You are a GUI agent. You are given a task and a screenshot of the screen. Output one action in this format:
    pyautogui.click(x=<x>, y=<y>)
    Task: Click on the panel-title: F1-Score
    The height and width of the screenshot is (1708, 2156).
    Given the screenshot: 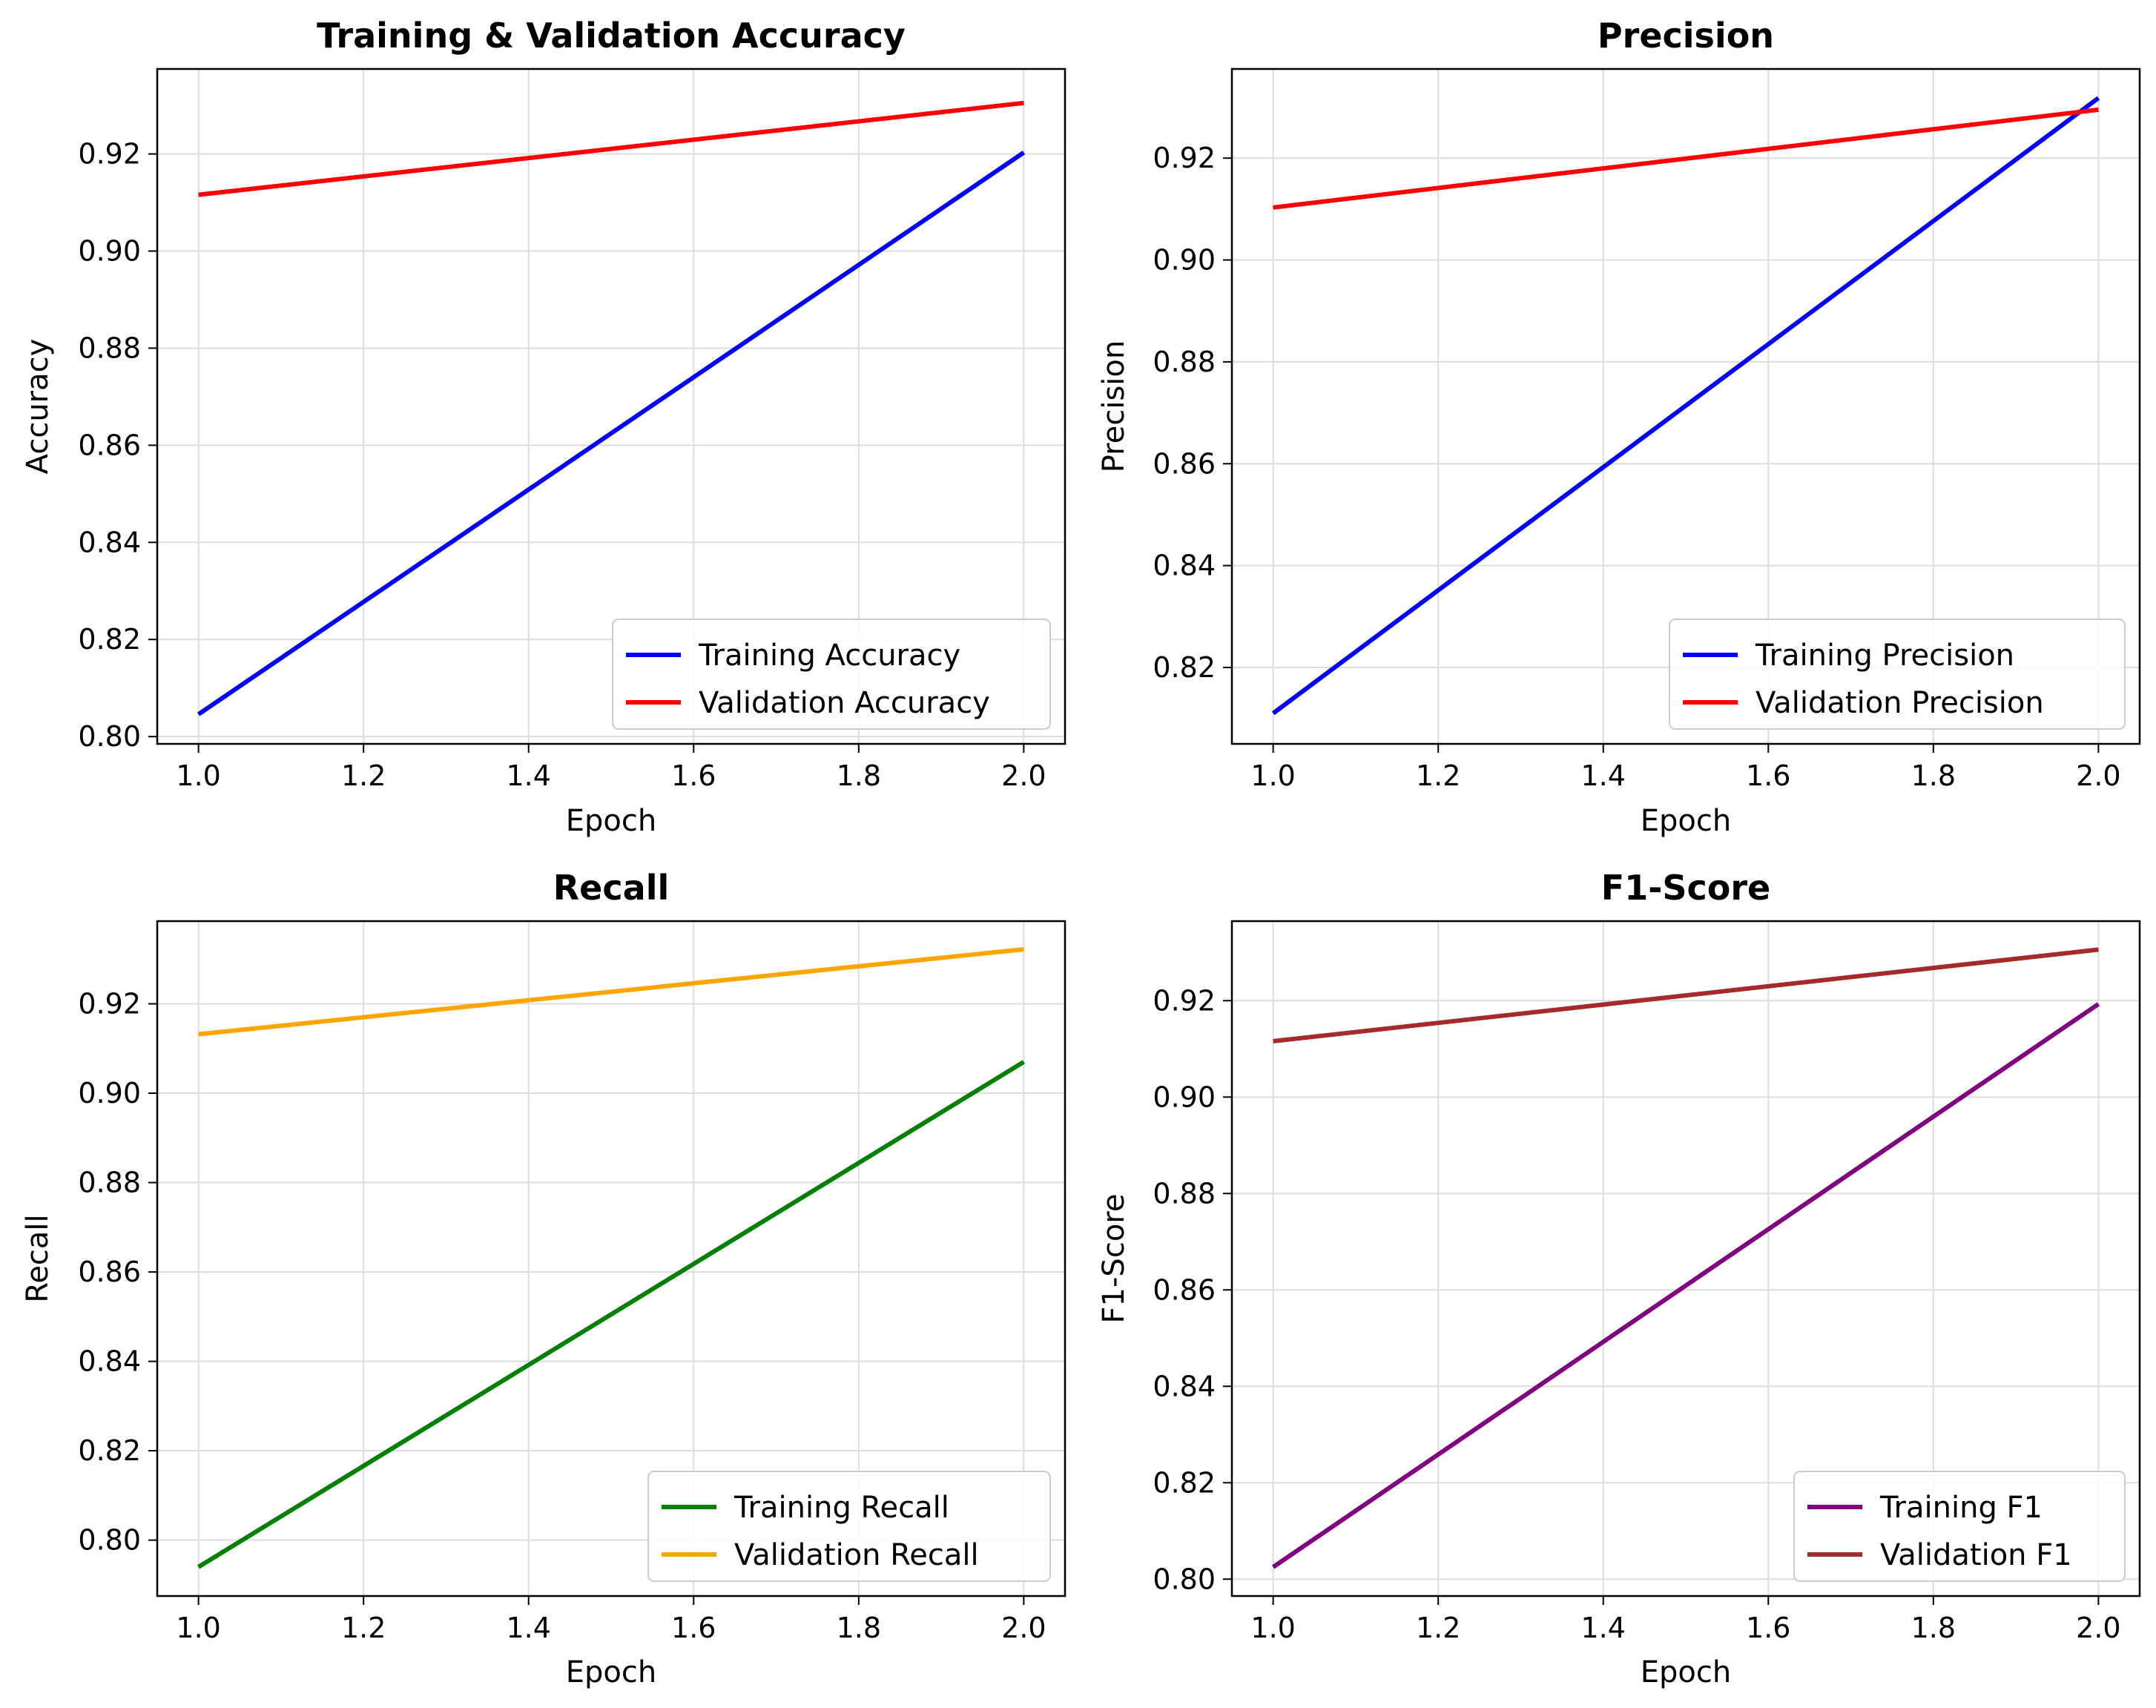 What is the action you would take?
    pyautogui.click(x=1685, y=888)
    